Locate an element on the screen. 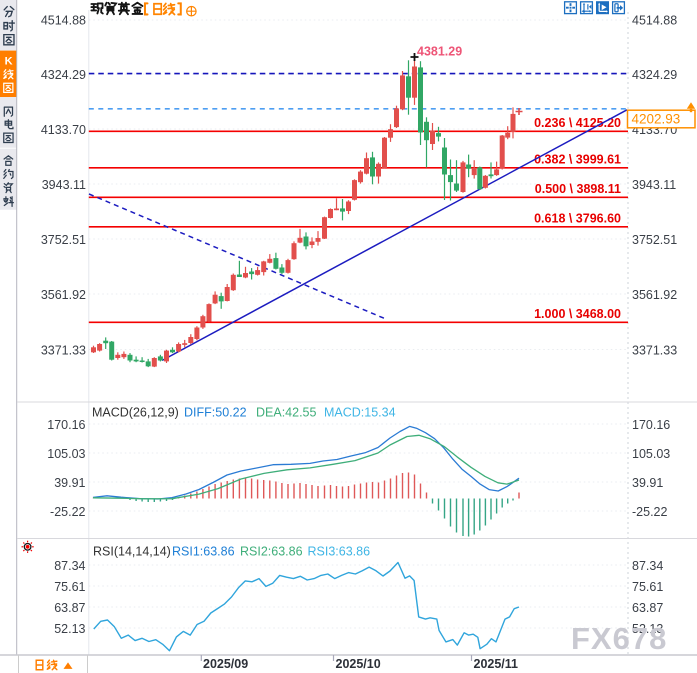 The height and width of the screenshot is (673, 697). svg-text: 2025/09 is located at coordinates (225, 664).